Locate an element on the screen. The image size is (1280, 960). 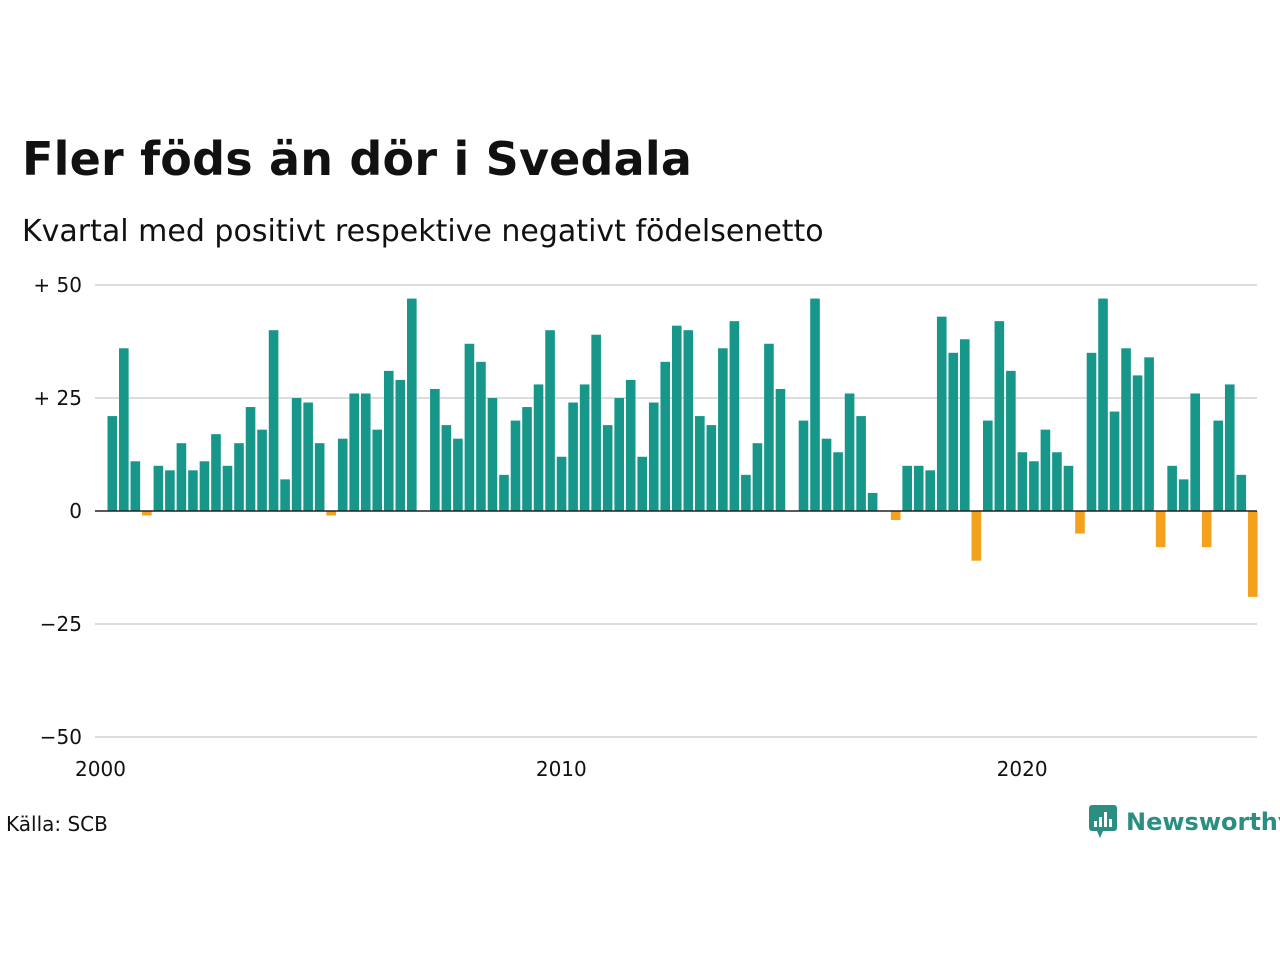
x-tick-label: 2010 is located at coordinates (561, 769).